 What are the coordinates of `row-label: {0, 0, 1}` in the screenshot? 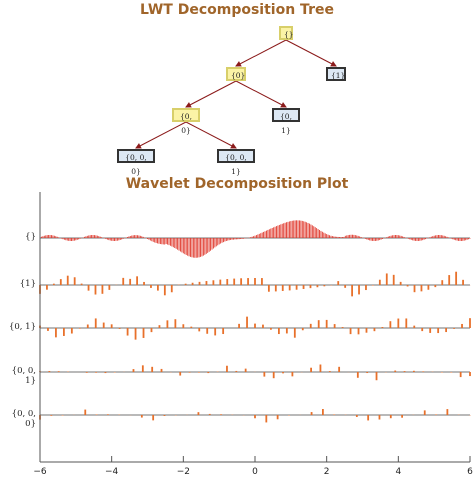 It's located at (23, 376).